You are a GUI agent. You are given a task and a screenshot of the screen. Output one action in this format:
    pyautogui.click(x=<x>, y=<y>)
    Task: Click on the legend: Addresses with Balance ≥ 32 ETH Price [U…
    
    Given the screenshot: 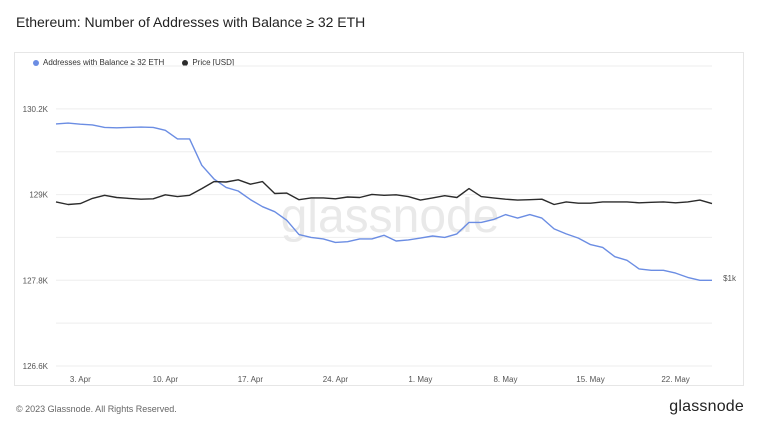 What is the action you would take?
    pyautogui.click(x=133, y=62)
    